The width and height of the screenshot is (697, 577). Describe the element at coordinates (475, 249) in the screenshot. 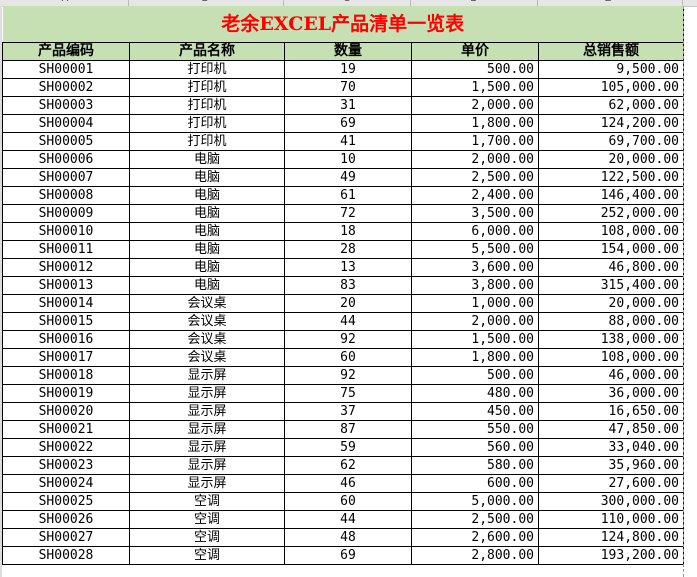

I see `cell-price: 5,500.00` at that location.